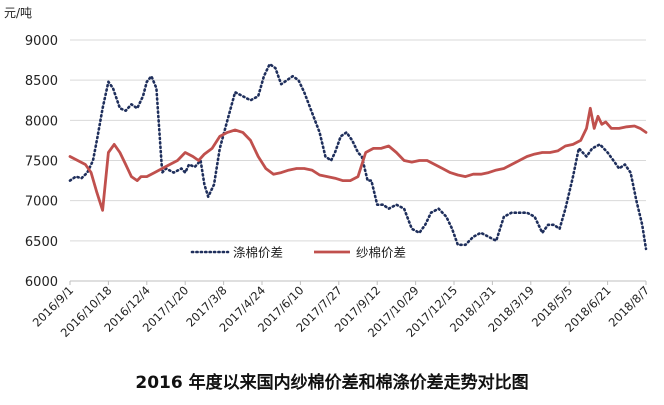 The height and width of the screenshot is (405, 664). Describe the element at coordinates (332, 383) in the screenshot. I see `chart-caption: 2016 年度以来国内纱棉价差和棉涤价差走势对比图` at that location.